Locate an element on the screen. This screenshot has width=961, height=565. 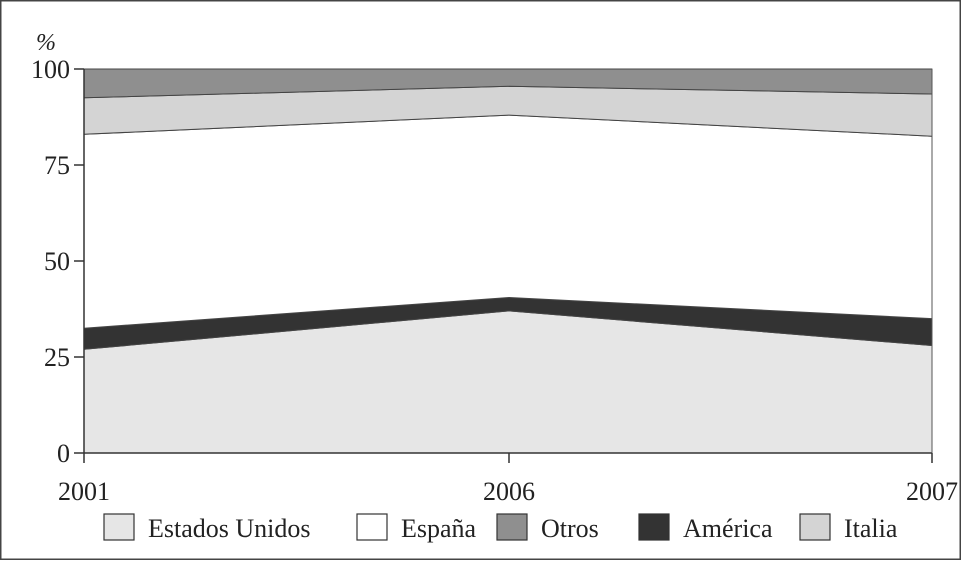
legend-swatch-espana is located at coordinates (372, 527).